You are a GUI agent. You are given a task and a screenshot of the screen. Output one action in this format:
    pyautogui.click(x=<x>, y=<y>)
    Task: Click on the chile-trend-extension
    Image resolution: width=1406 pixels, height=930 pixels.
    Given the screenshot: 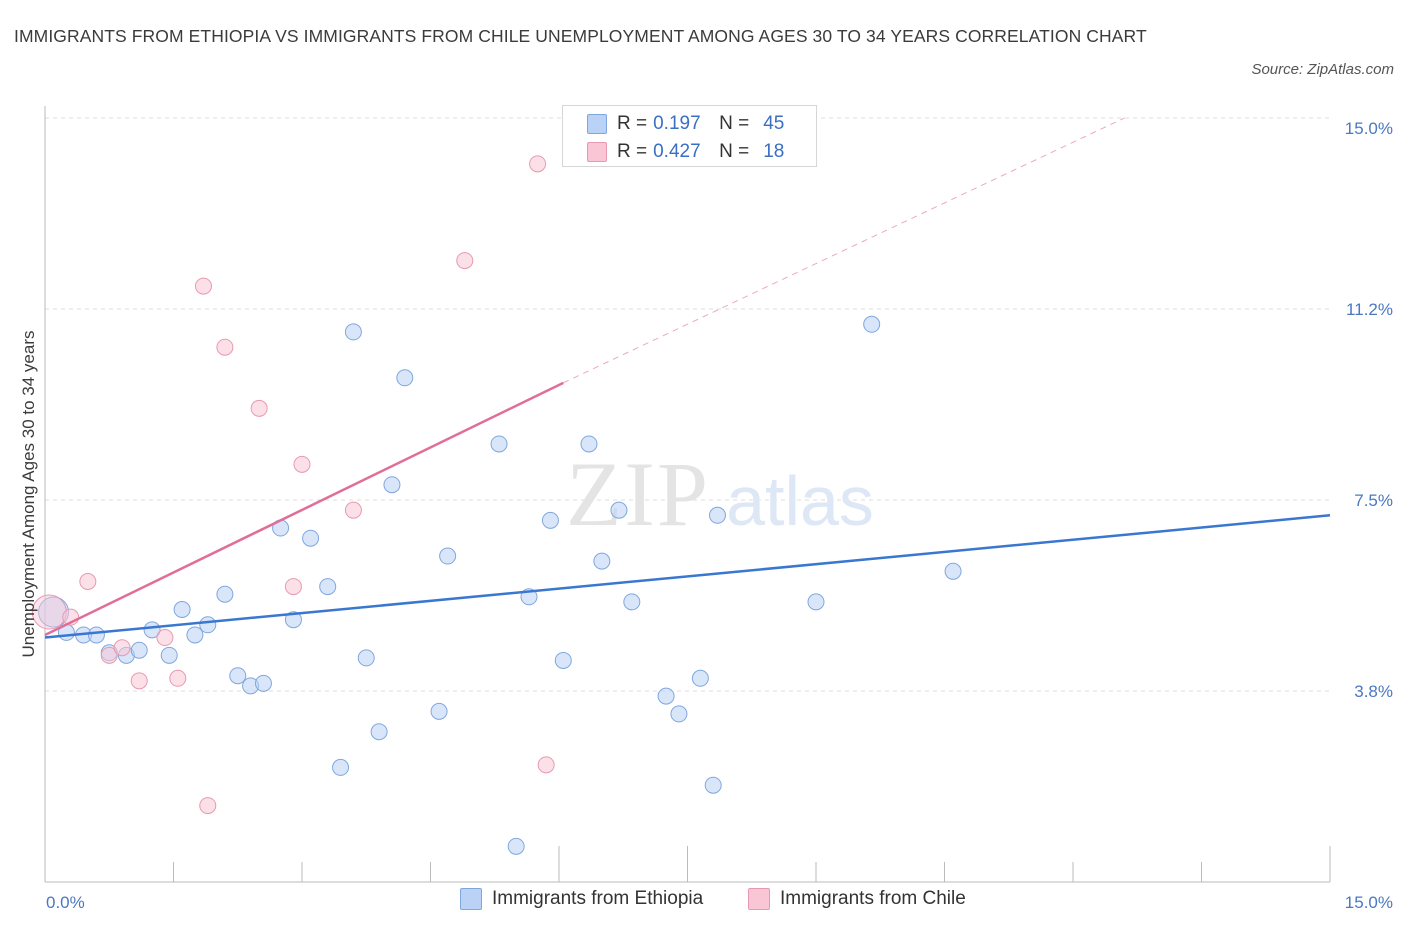 What is the action you would take?
    pyautogui.click(x=844, y=250)
    